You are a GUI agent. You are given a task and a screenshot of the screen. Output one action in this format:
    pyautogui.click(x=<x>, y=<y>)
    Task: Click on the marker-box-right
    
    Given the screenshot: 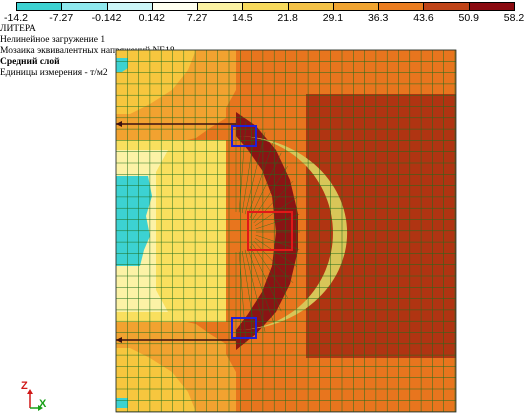 What is the action you would take?
    pyautogui.click(x=270, y=231)
    